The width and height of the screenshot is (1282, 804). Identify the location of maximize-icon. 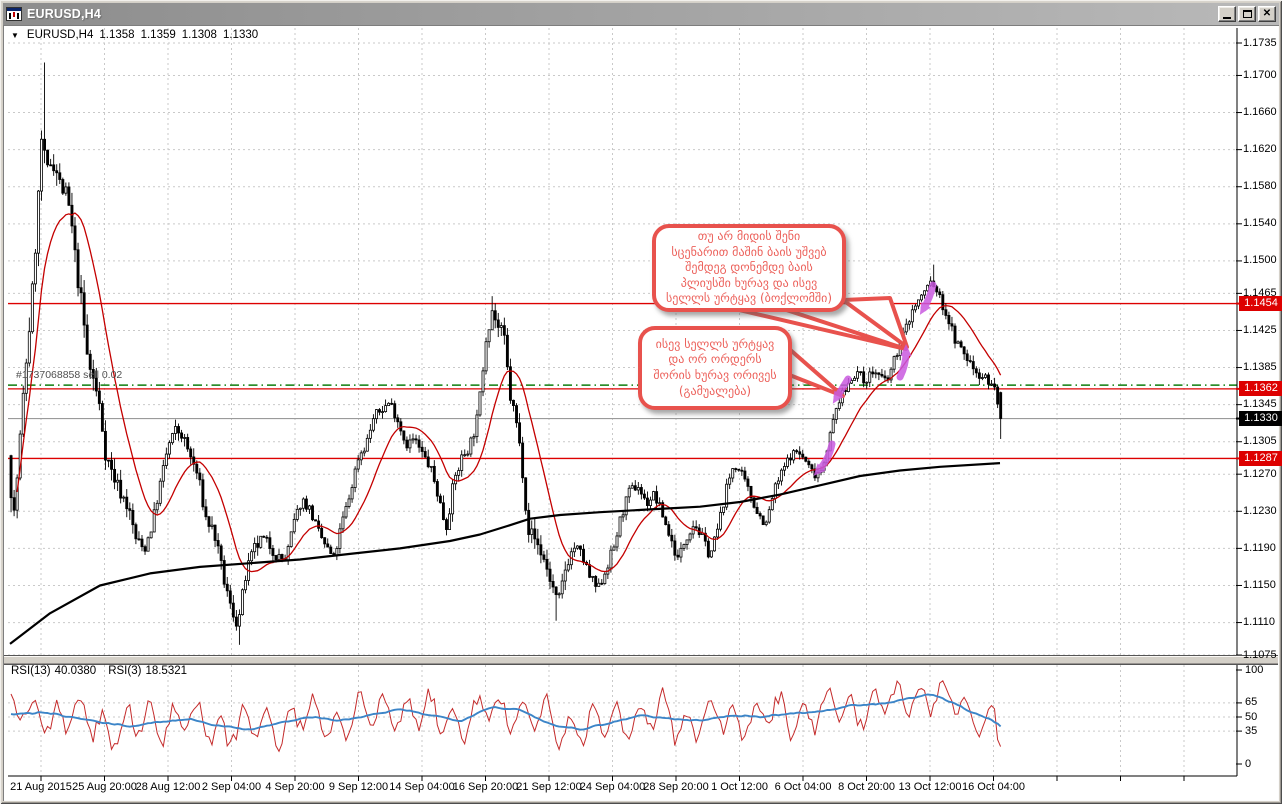
(1247, 14).